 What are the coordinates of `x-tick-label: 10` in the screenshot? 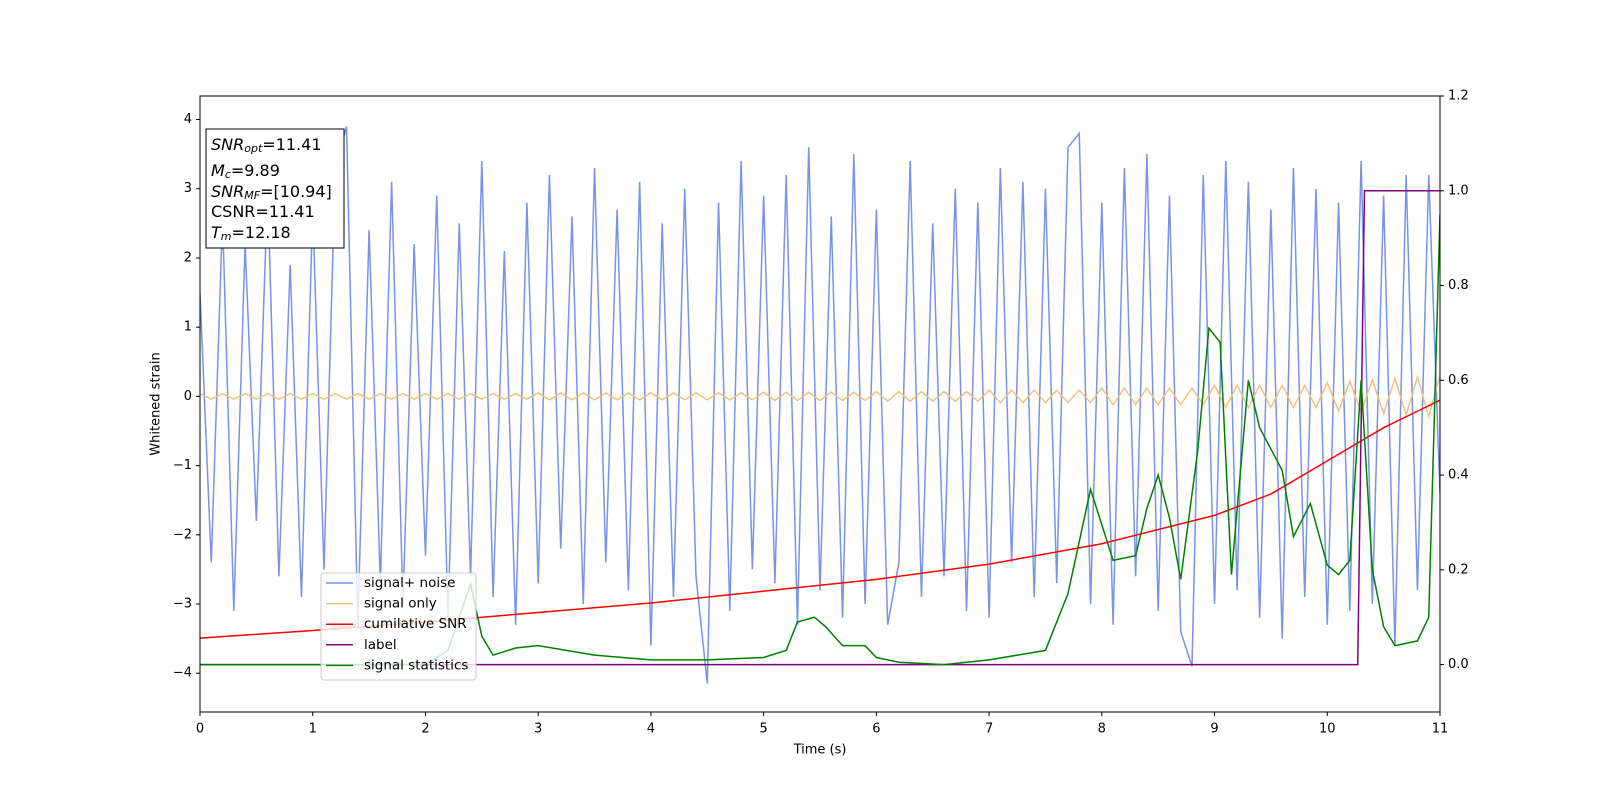 It's located at (1327, 729).